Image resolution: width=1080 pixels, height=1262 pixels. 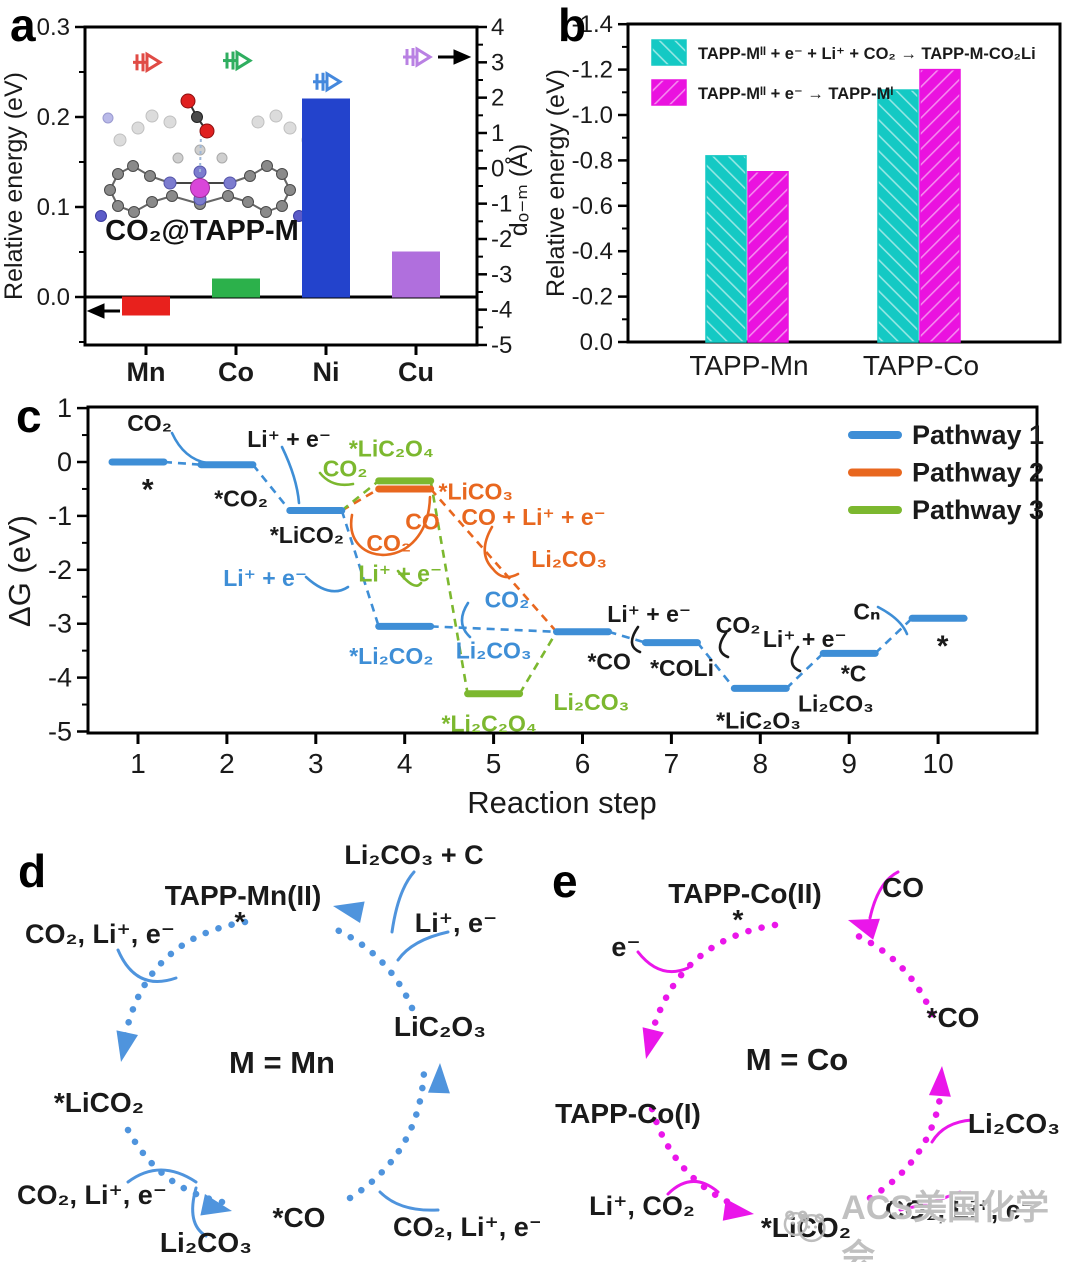 What do you see at coordinates (903, 887) in the screenshot?
I see `cycle-e-out-top-right: CO` at bounding box center [903, 887].